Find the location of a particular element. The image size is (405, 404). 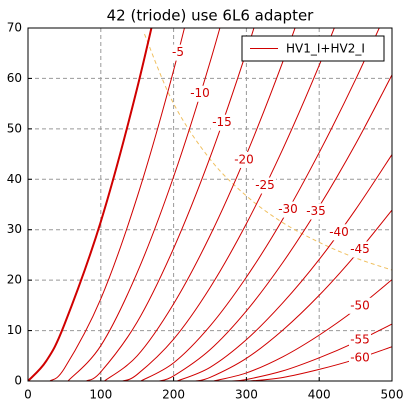

curve-label: -5 is located at coordinates (178, 52).